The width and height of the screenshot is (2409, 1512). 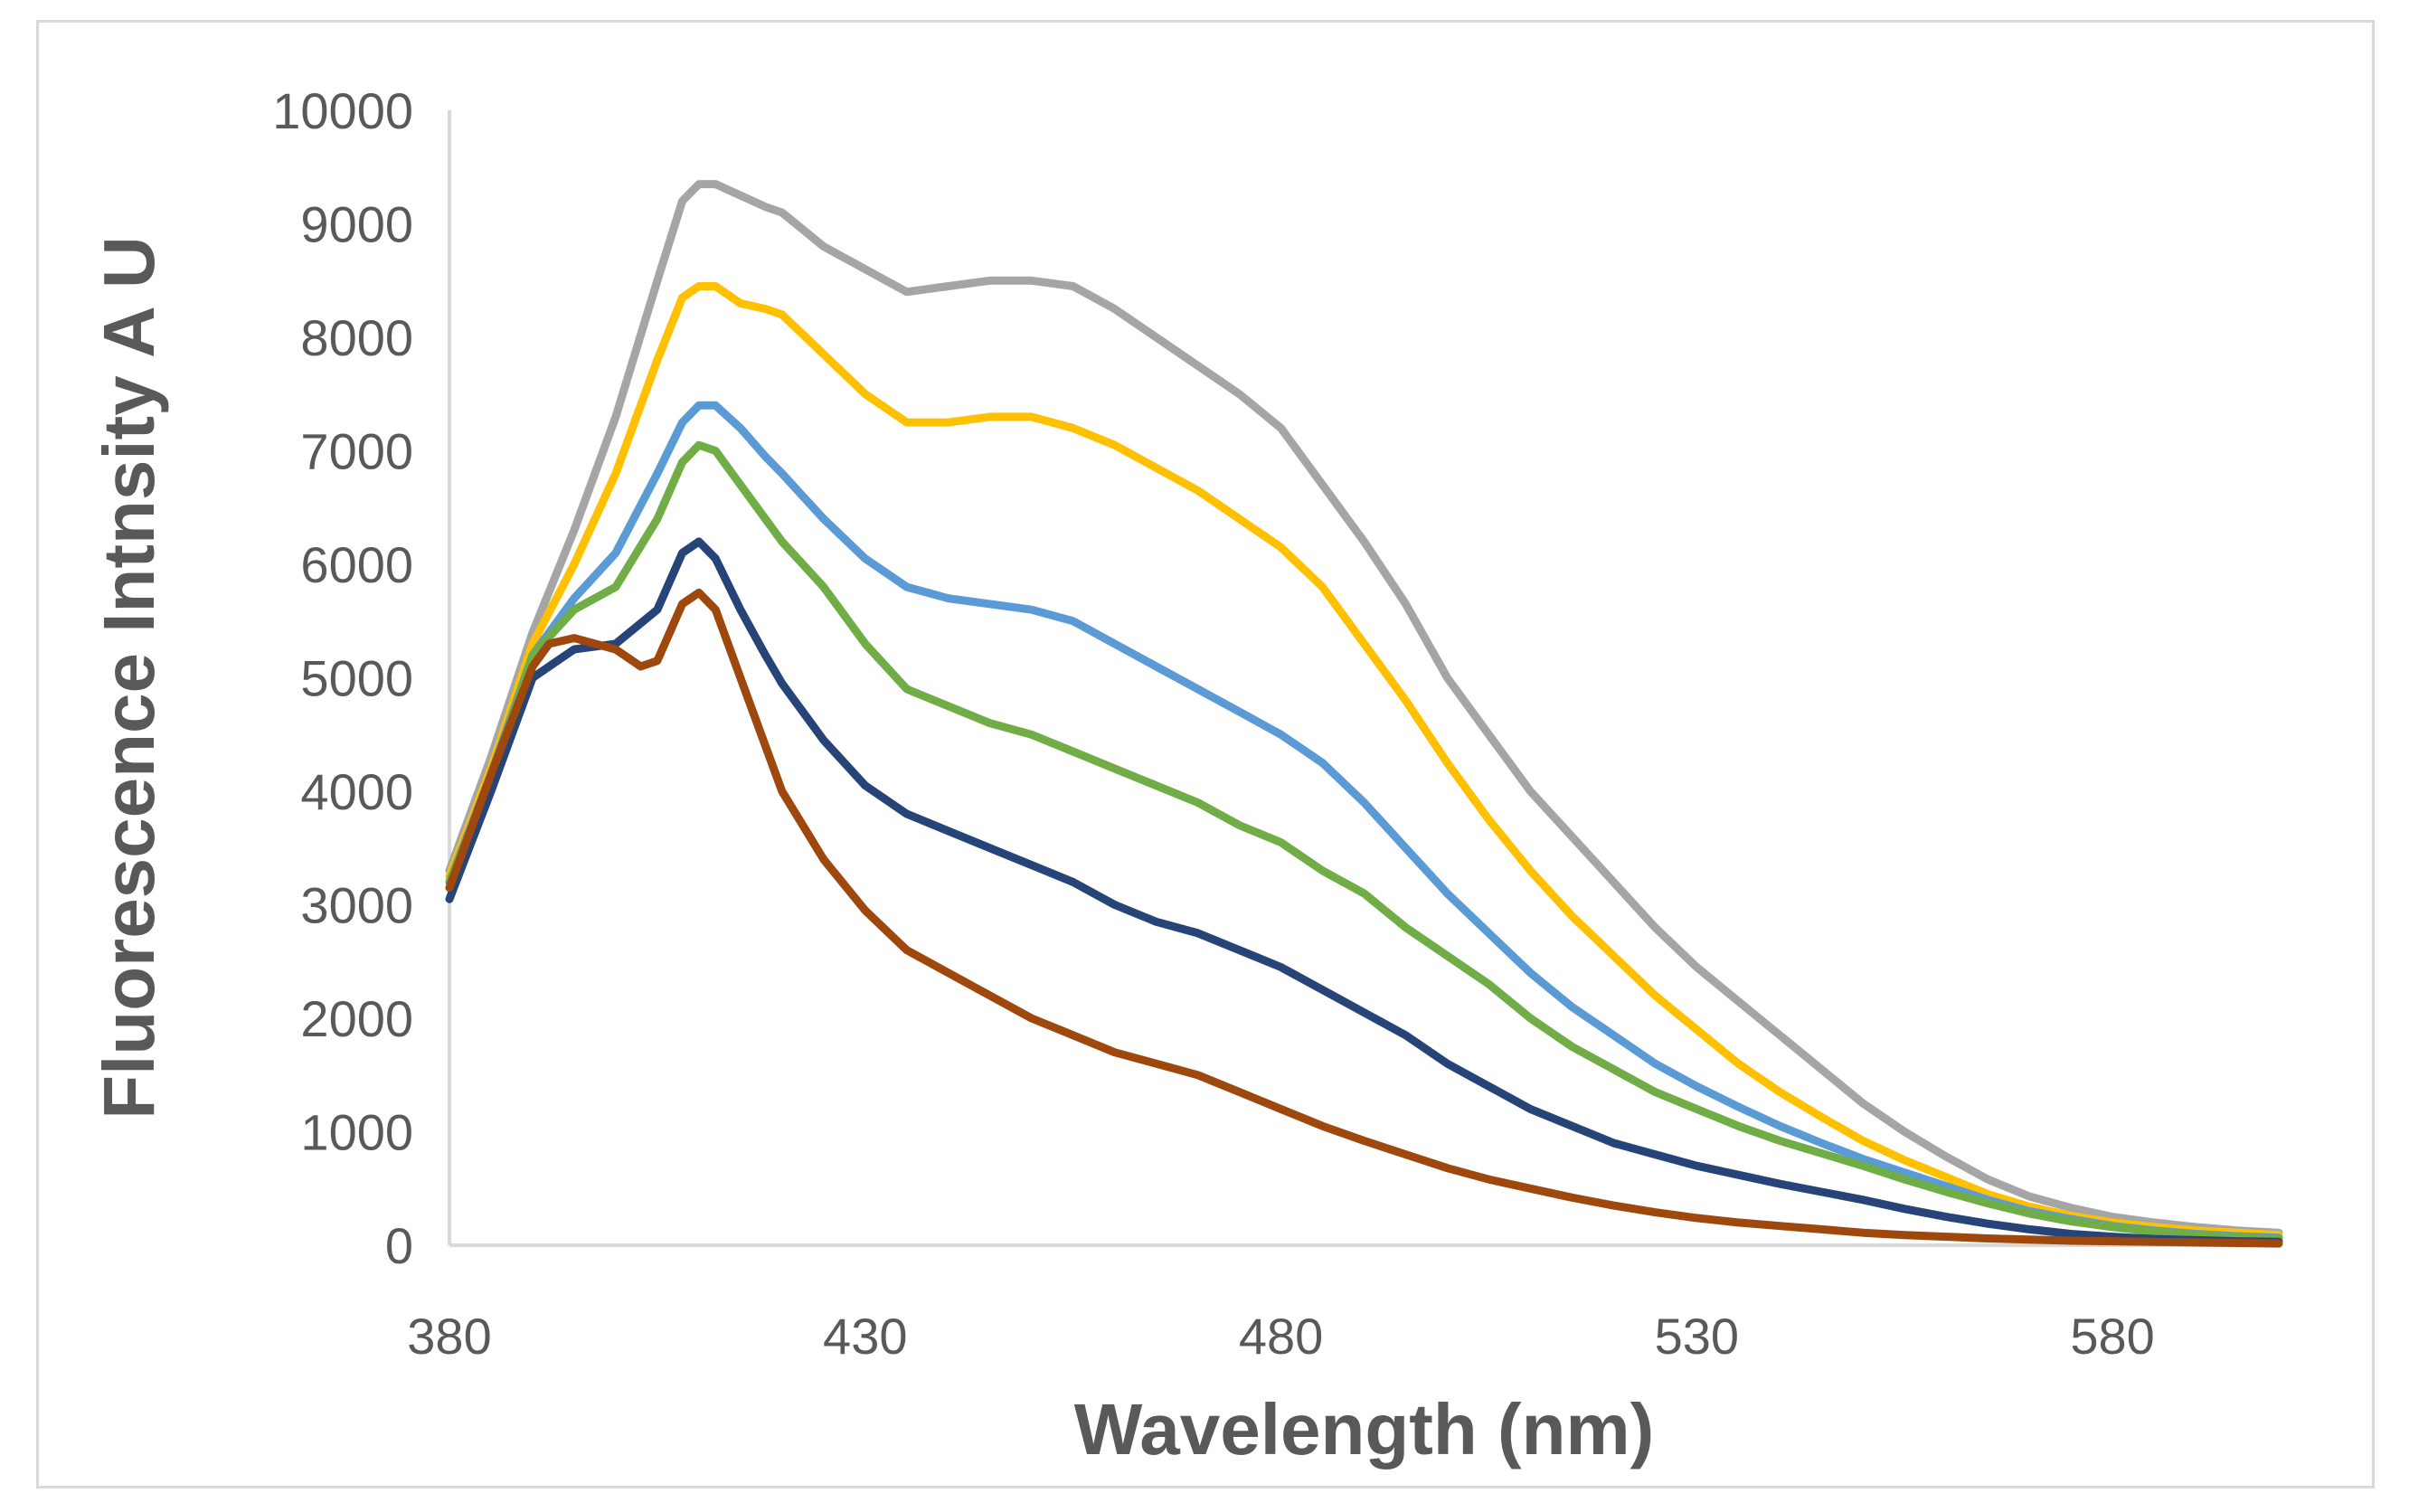 I want to click on x-tick-label: 530, so click(x=1697, y=1336).